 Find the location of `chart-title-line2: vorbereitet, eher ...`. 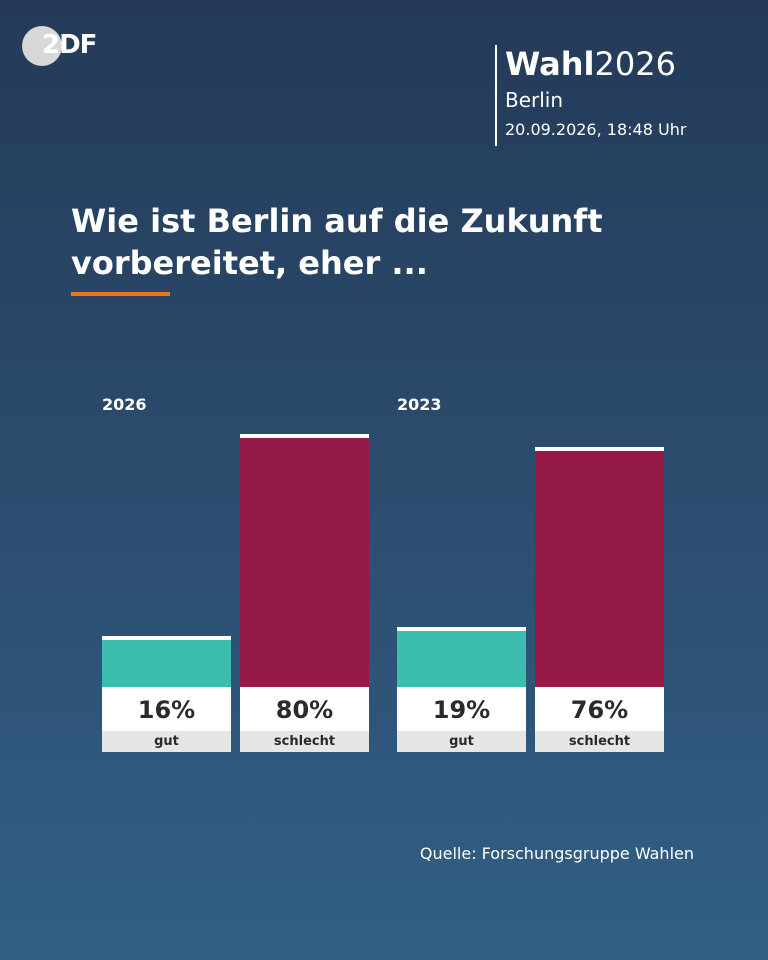

chart-title-line2: vorbereitet, eher ... is located at coordinates (249, 263).